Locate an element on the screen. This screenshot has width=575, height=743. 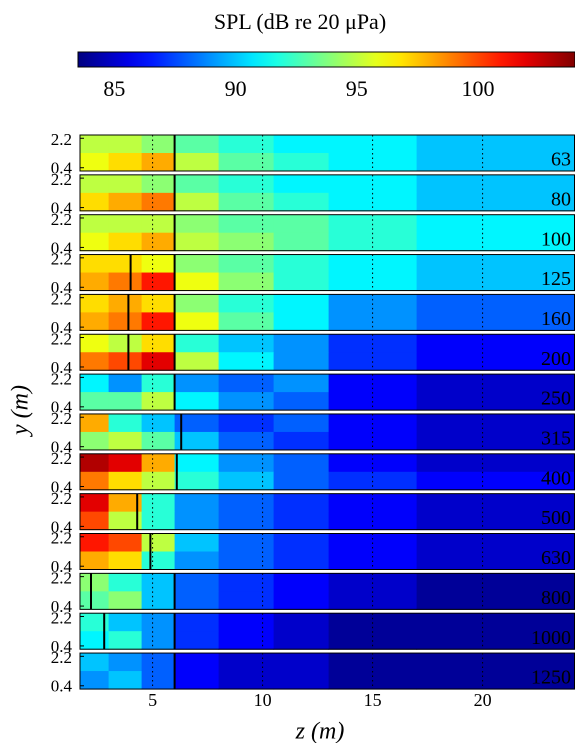
panel-label: 315 is located at coordinates (556, 439).